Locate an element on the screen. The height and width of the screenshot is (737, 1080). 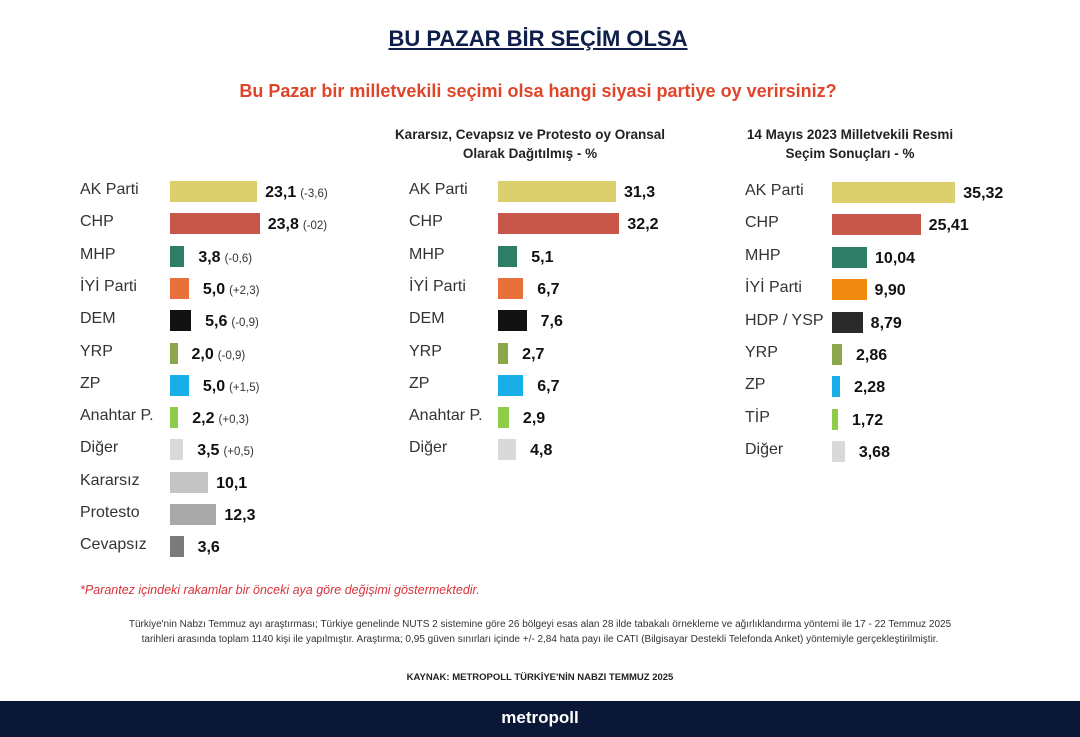
change-label: (+2,3) is located at coordinates (244, 290).